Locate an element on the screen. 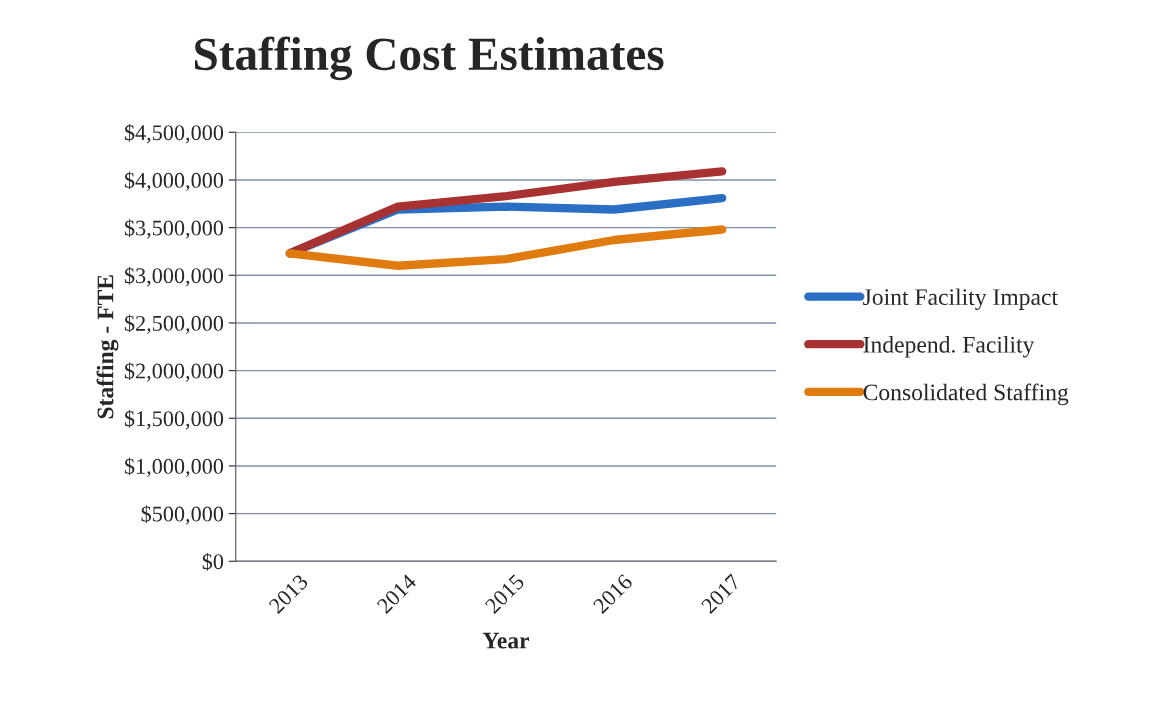 Image resolution: width=1150 pixels, height=715 pixels. y-tick-label: $1,500,000 is located at coordinates (174, 419).